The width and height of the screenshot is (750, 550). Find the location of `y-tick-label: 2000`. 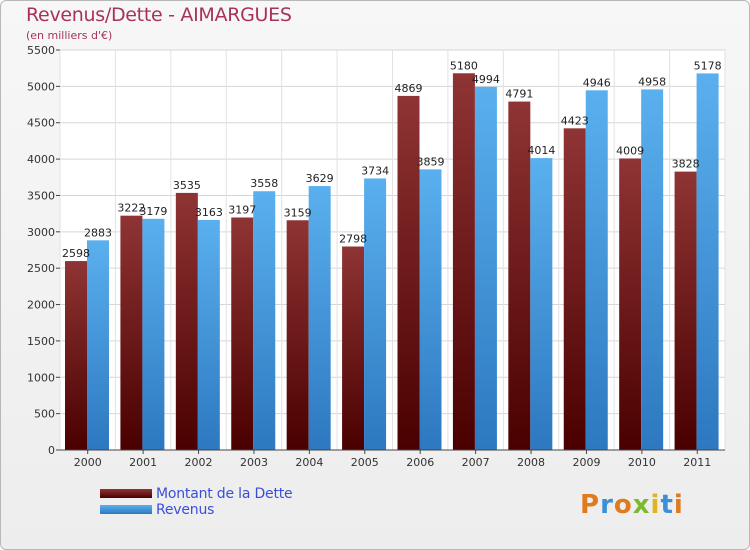

y-tick-label: 2000 is located at coordinates (41, 305).